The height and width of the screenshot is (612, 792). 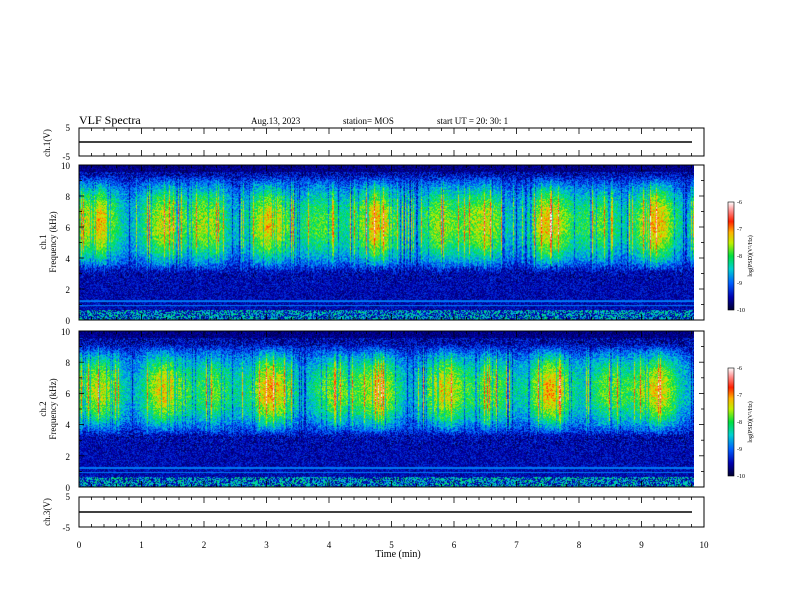 What do you see at coordinates (329, 545) in the screenshot?
I see `time-tick-label: 4` at bounding box center [329, 545].